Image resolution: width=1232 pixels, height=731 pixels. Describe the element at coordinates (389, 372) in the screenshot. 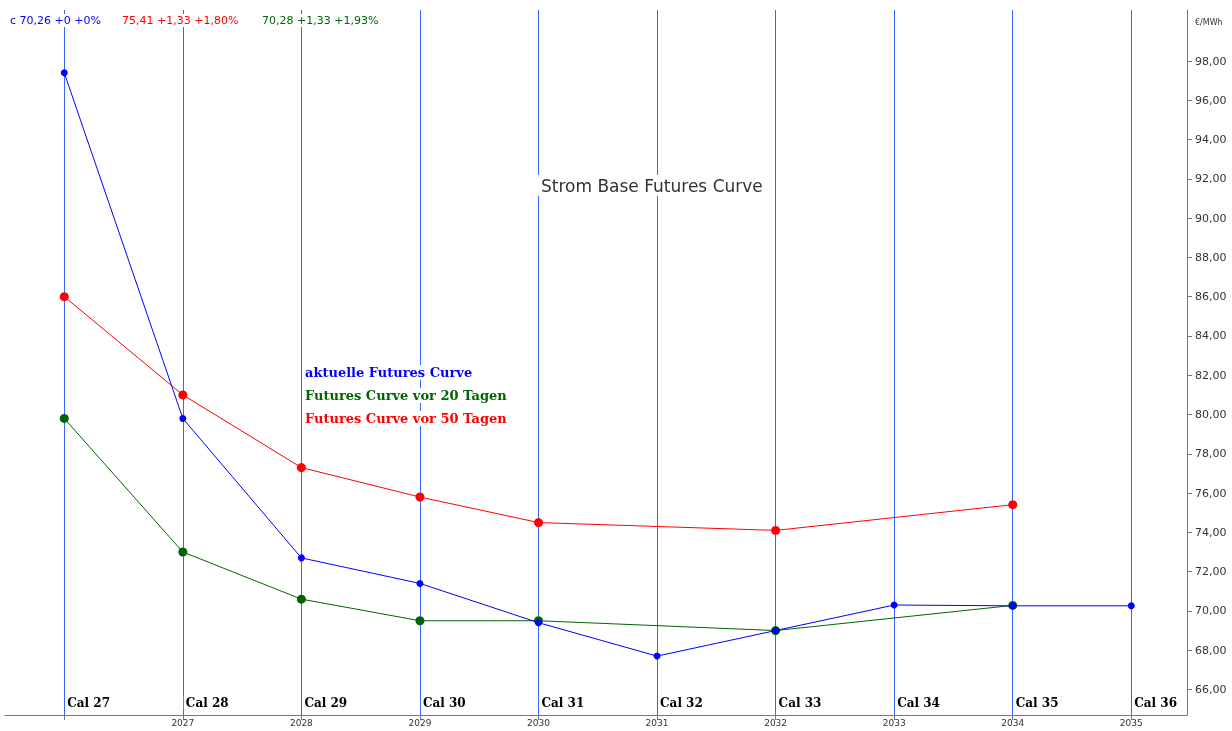

I see `text: aktuelle Futures Curve` at that location.